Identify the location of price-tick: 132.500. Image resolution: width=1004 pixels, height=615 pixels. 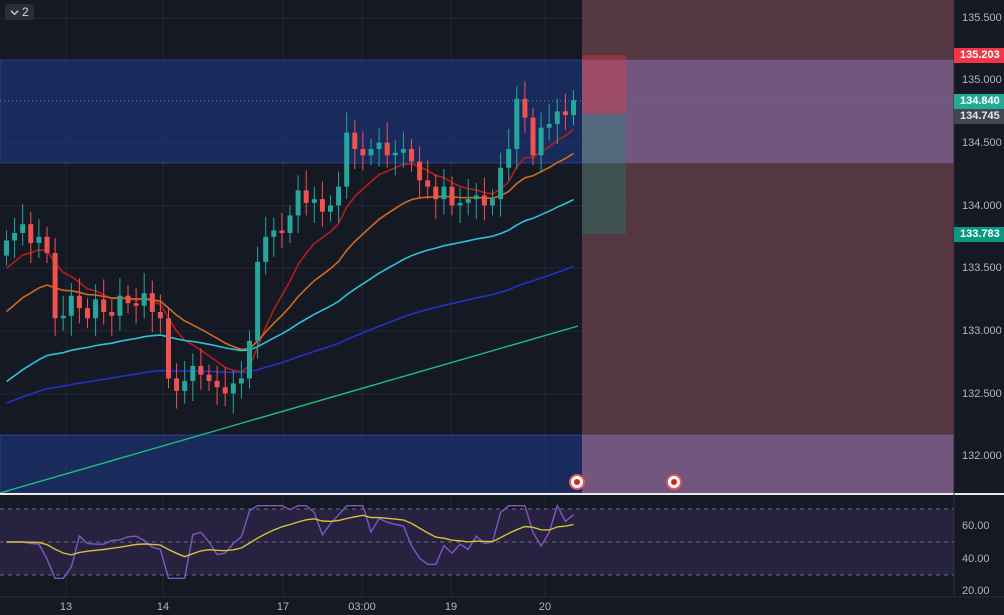
(982, 394).